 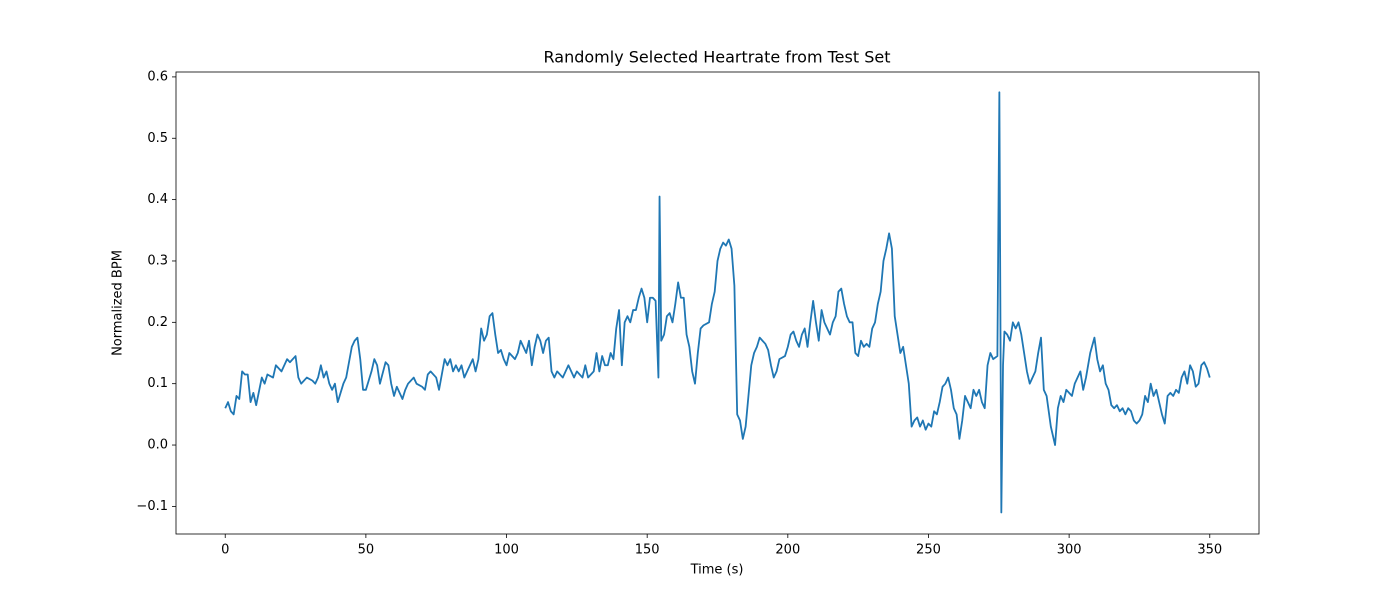 I want to click on x-tick-label: 150, so click(x=647, y=550).